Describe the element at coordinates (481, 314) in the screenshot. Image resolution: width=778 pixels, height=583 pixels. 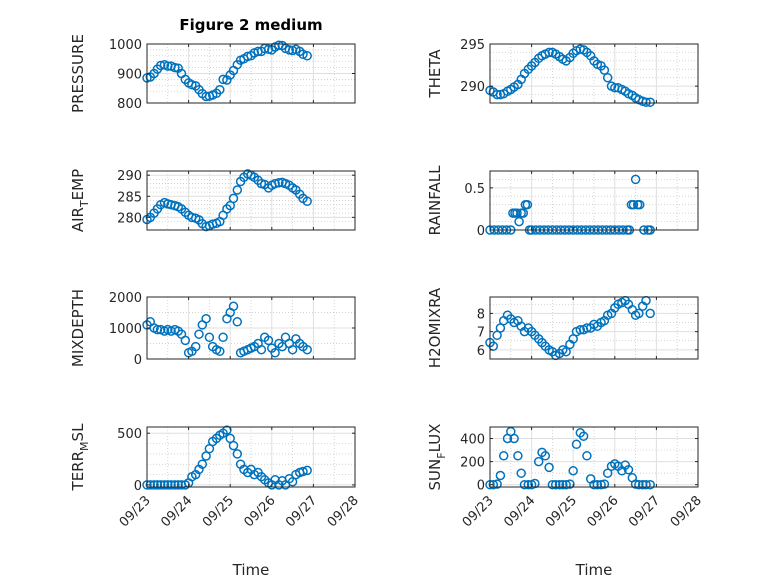
I see `y-tick-label: 8` at that location.